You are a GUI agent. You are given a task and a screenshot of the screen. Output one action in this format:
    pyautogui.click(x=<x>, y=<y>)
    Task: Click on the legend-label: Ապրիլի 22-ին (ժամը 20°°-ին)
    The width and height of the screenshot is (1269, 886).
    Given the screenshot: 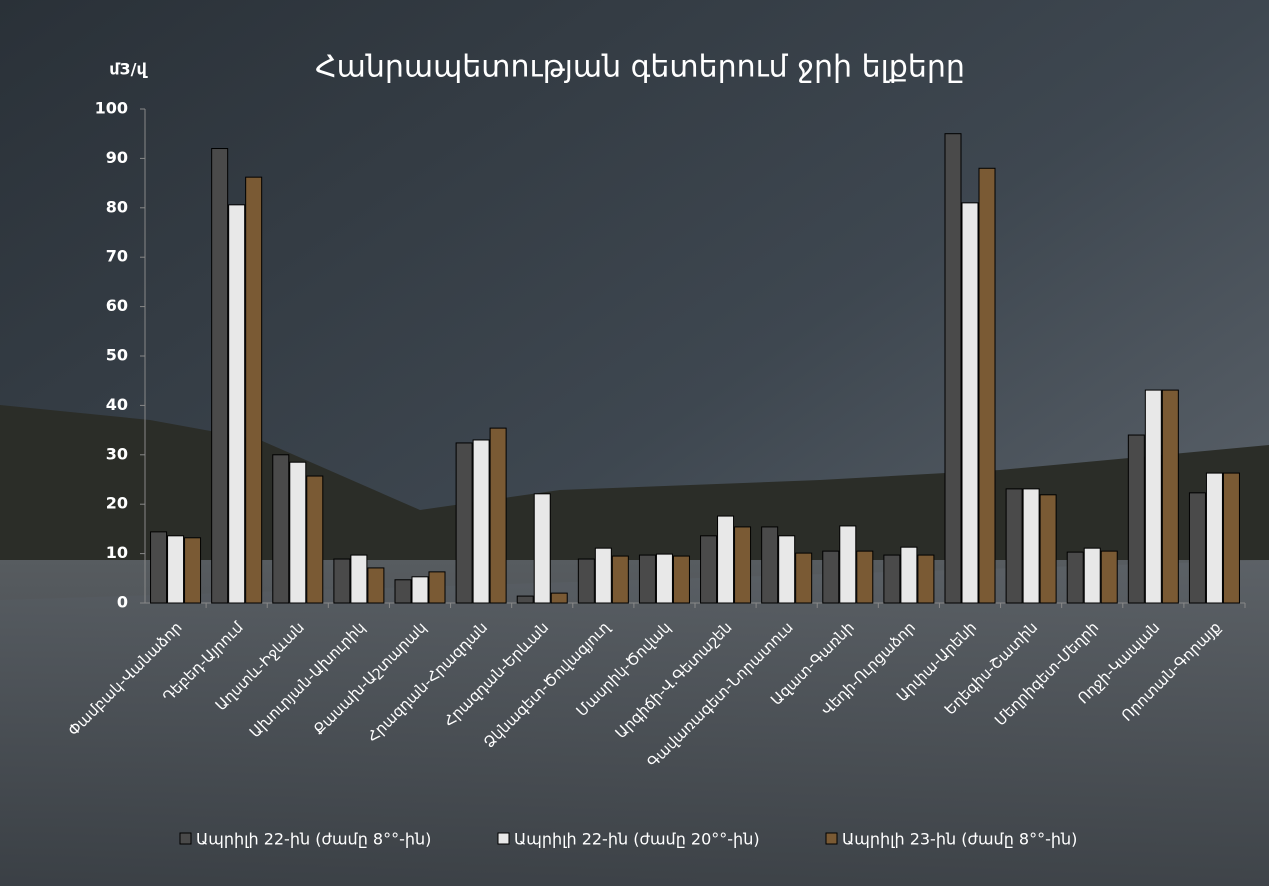 What is the action you would take?
    pyautogui.click(x=637, y=839)
    